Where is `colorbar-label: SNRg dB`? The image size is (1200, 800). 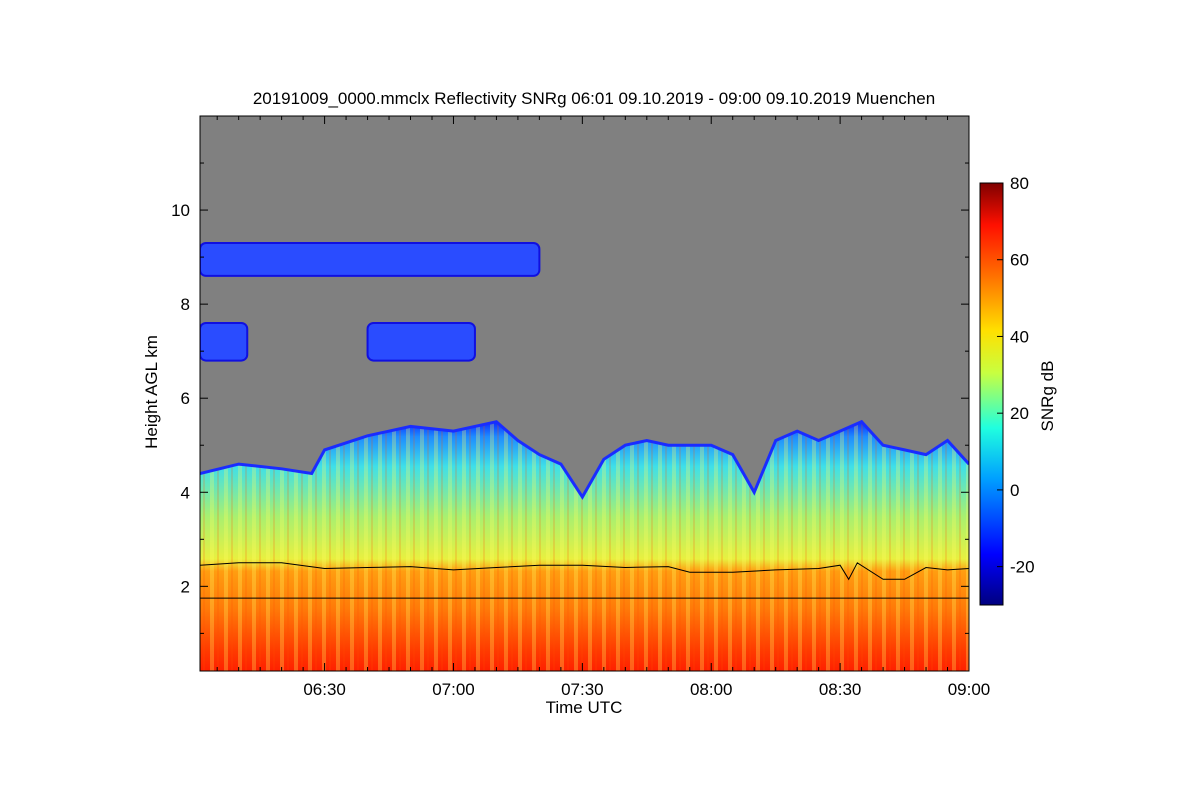 colorbar-label: SNRg dB is located at coordinates (1047, 396).